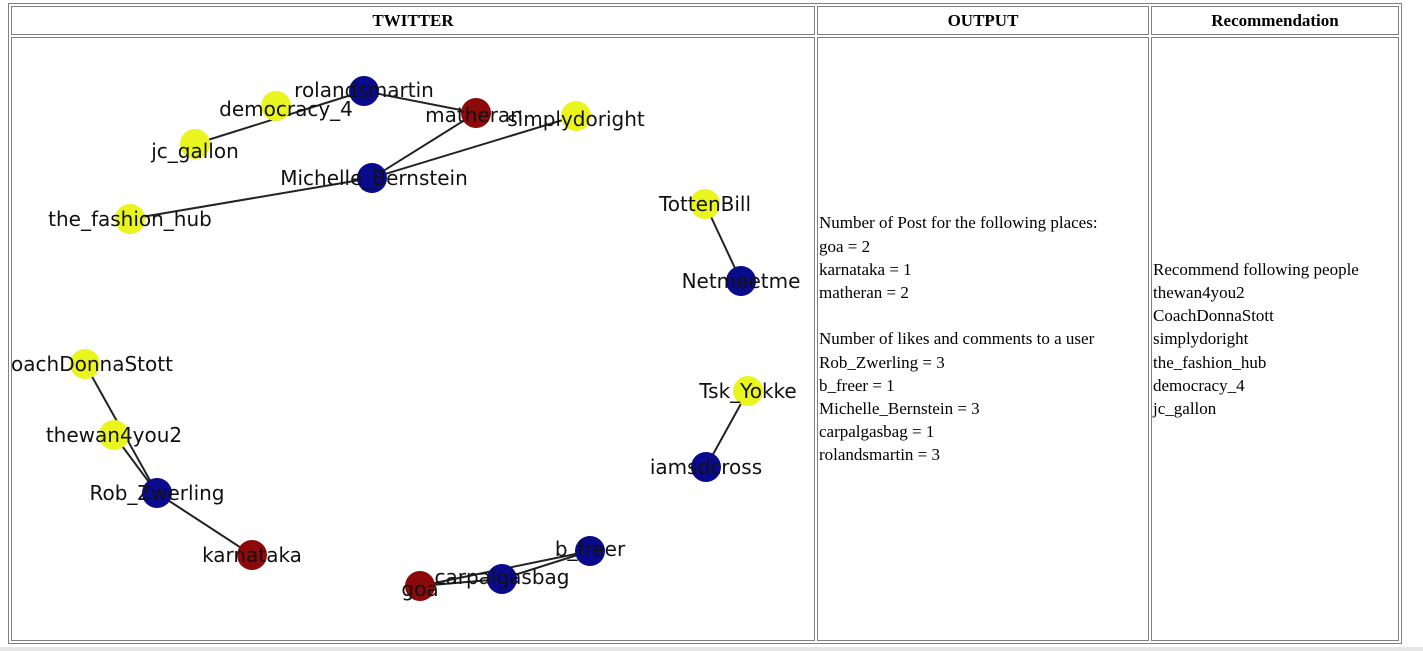 The image size is (1423, 651). I want to click on place-count: goa = 2, so click(845, 246).